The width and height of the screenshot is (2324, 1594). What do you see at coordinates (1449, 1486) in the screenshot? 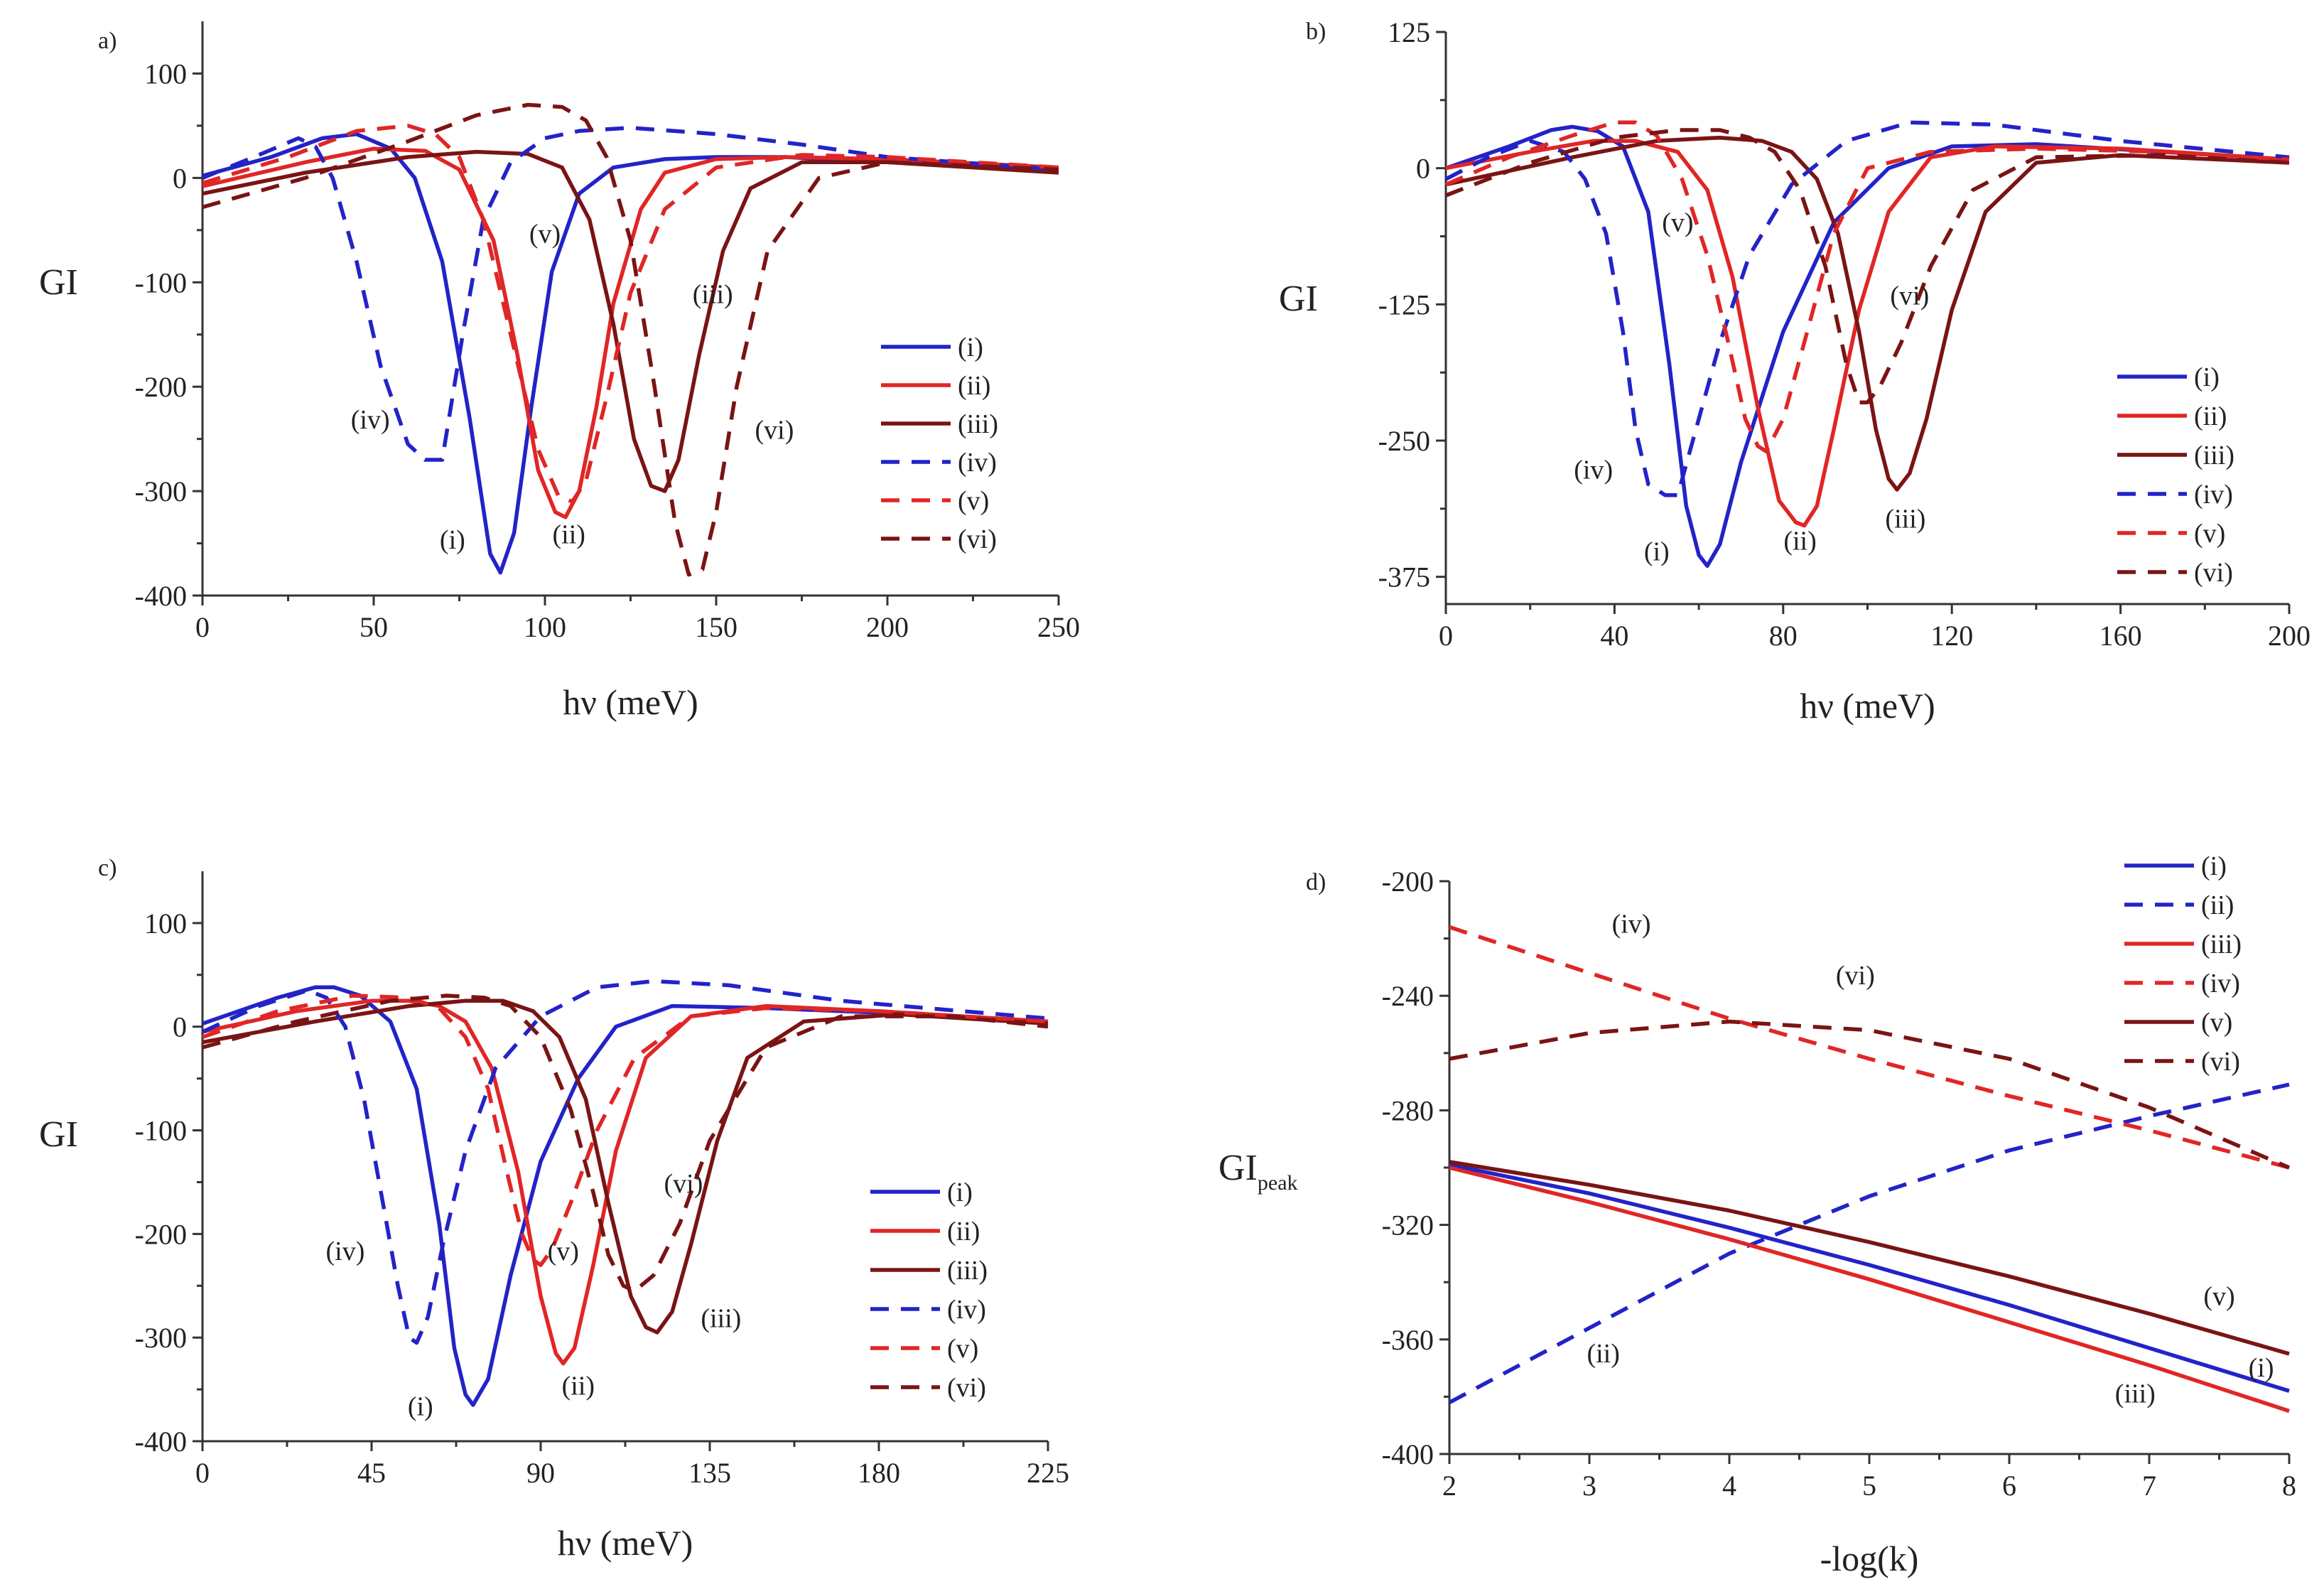
I see `x-tick-label: 2` at bounding box center [1449, 1486].